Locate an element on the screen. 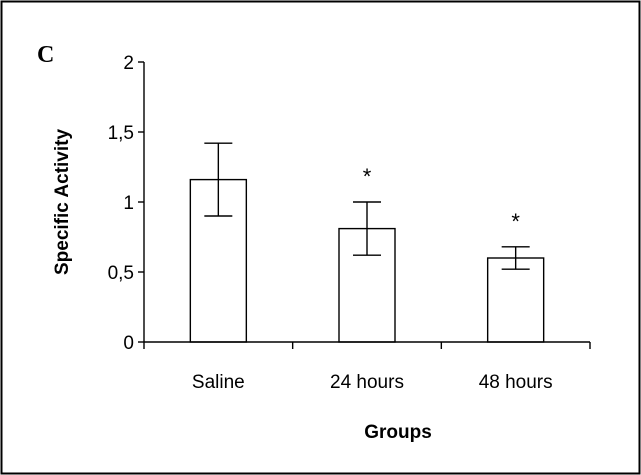  x-axis-title: Groups is located at coordinates (398, 432).